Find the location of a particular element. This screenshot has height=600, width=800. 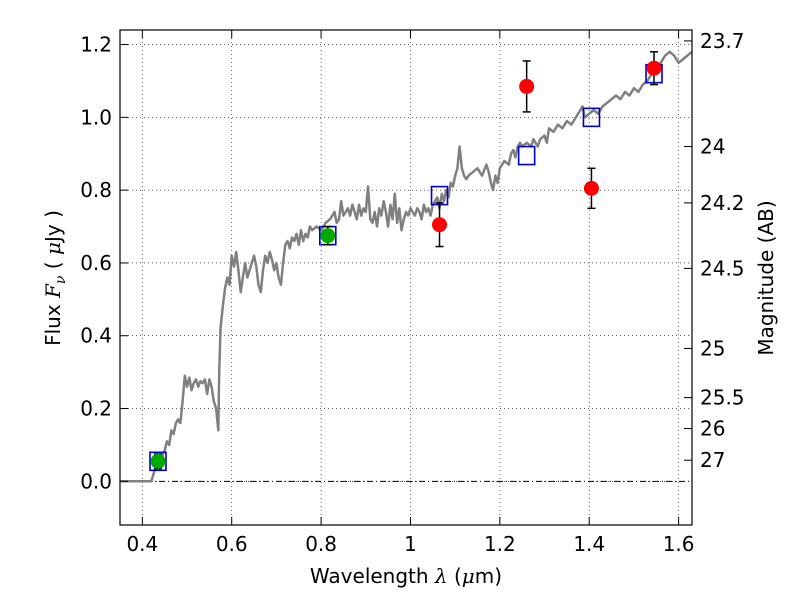

y-tick-label: 0.6 is located at coordinates (96, 263).